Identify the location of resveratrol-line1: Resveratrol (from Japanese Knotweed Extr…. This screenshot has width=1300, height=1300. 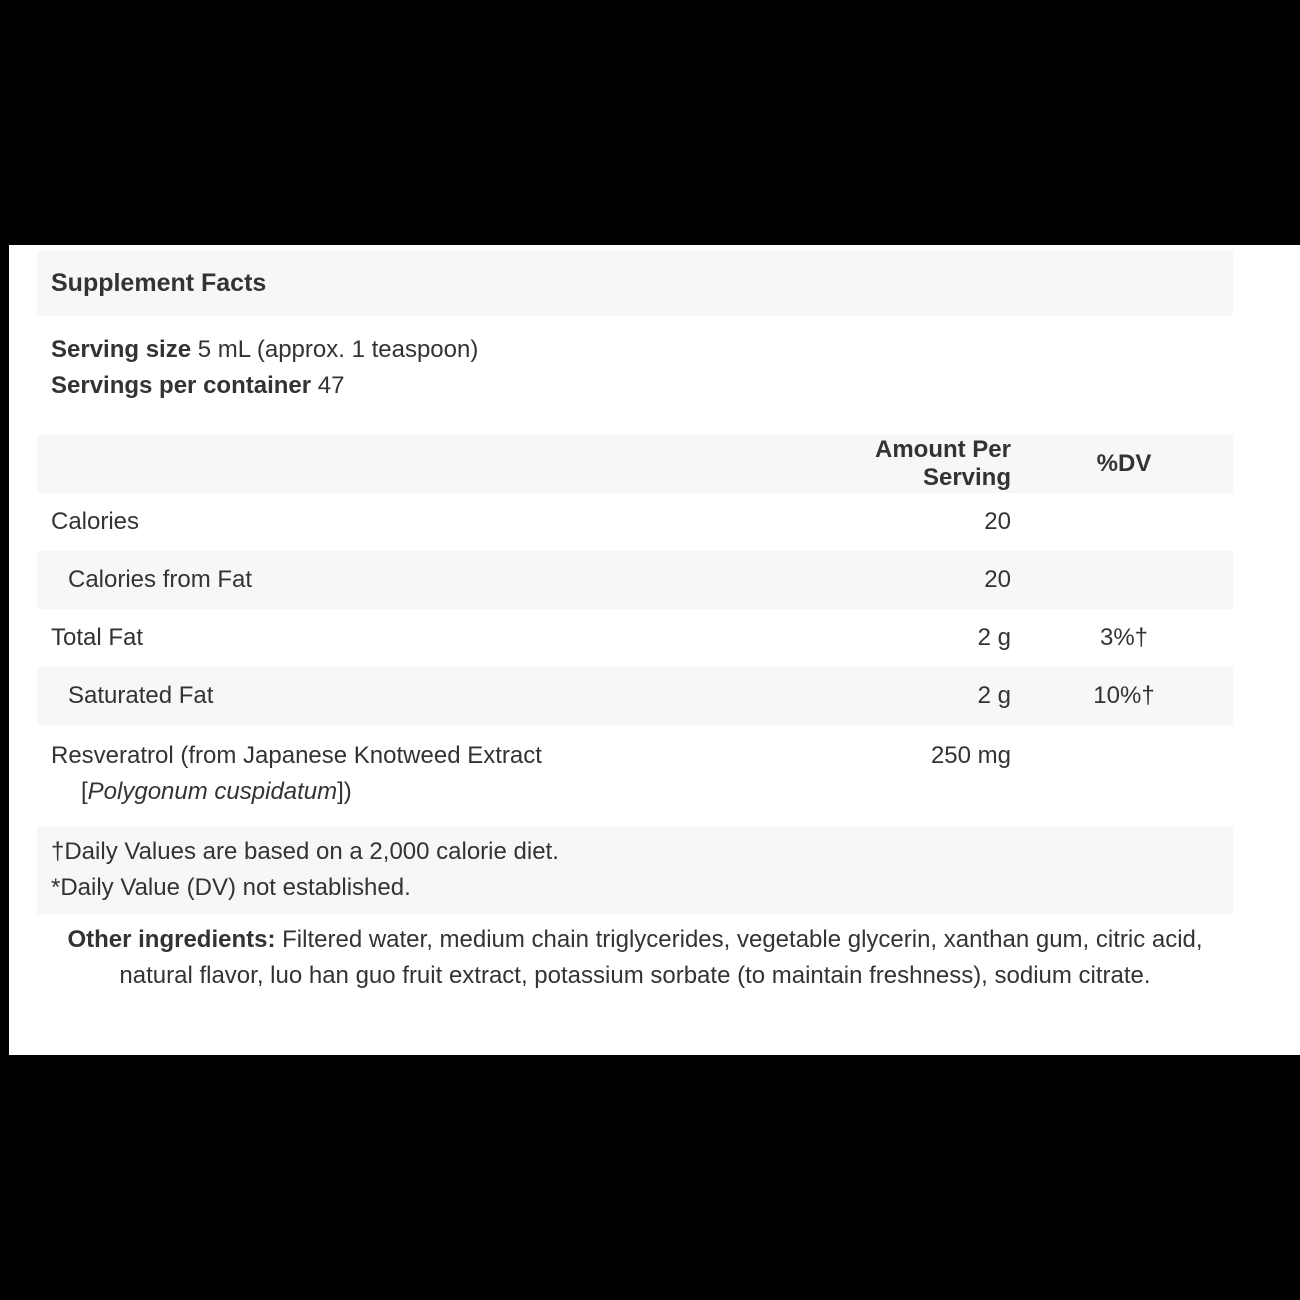
(296, 755).